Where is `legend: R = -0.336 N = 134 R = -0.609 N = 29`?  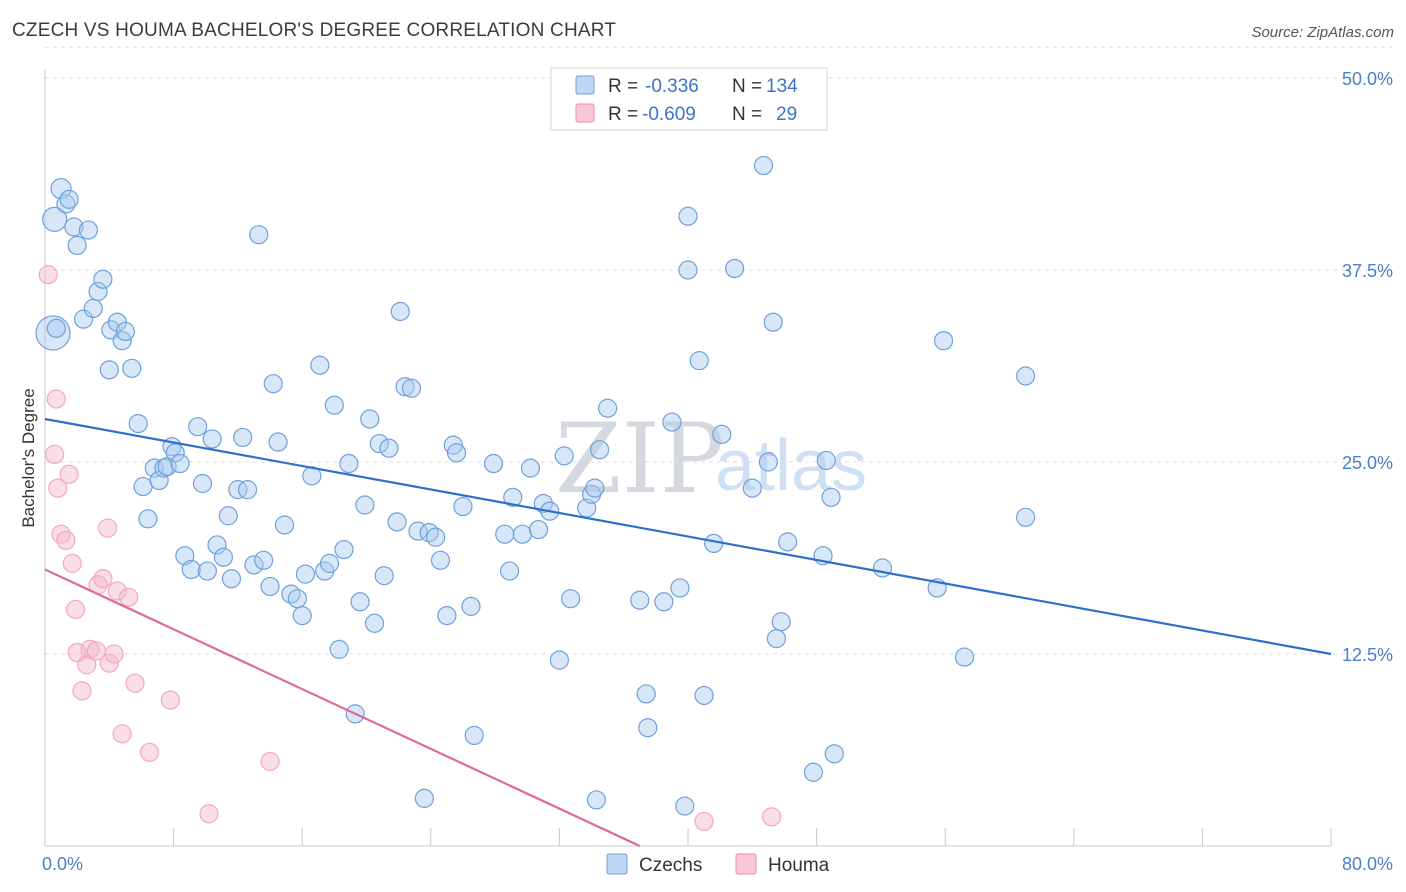 legend: R = -0.336 N = 134 R = -0.609 N = 29 is located at coordinates (689, 99).